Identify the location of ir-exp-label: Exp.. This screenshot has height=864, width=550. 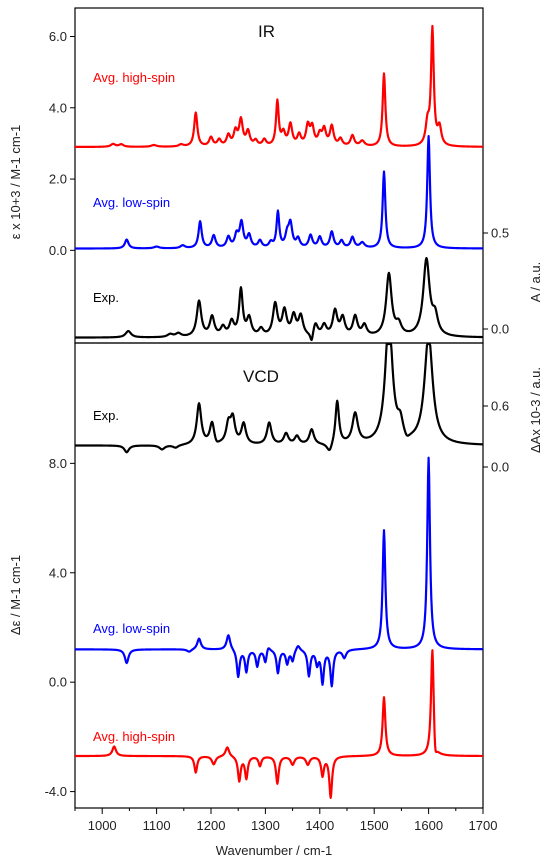
(106, 297).